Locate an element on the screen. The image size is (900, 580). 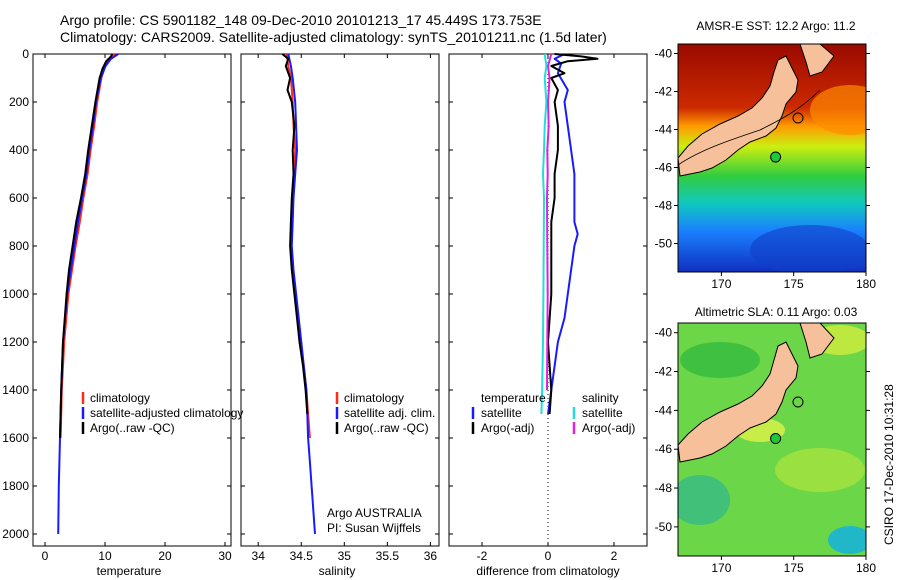
series-line-satellite is located at coordinates (301, 294).